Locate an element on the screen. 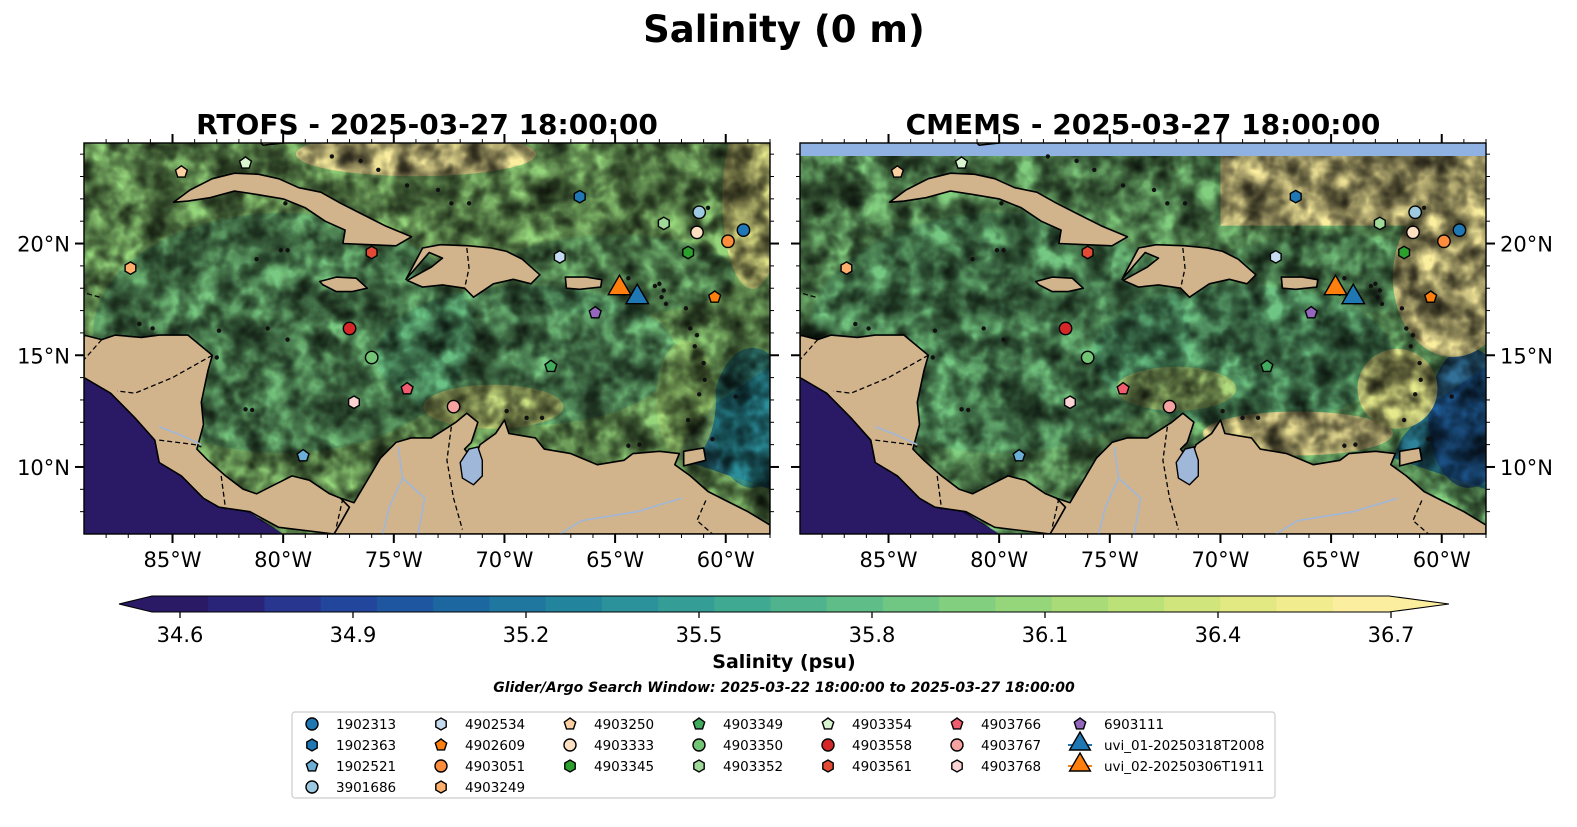 The height and width of the screenshot is (827, 1577). legend-label: 4903558 is located at coordinates (882, 746).